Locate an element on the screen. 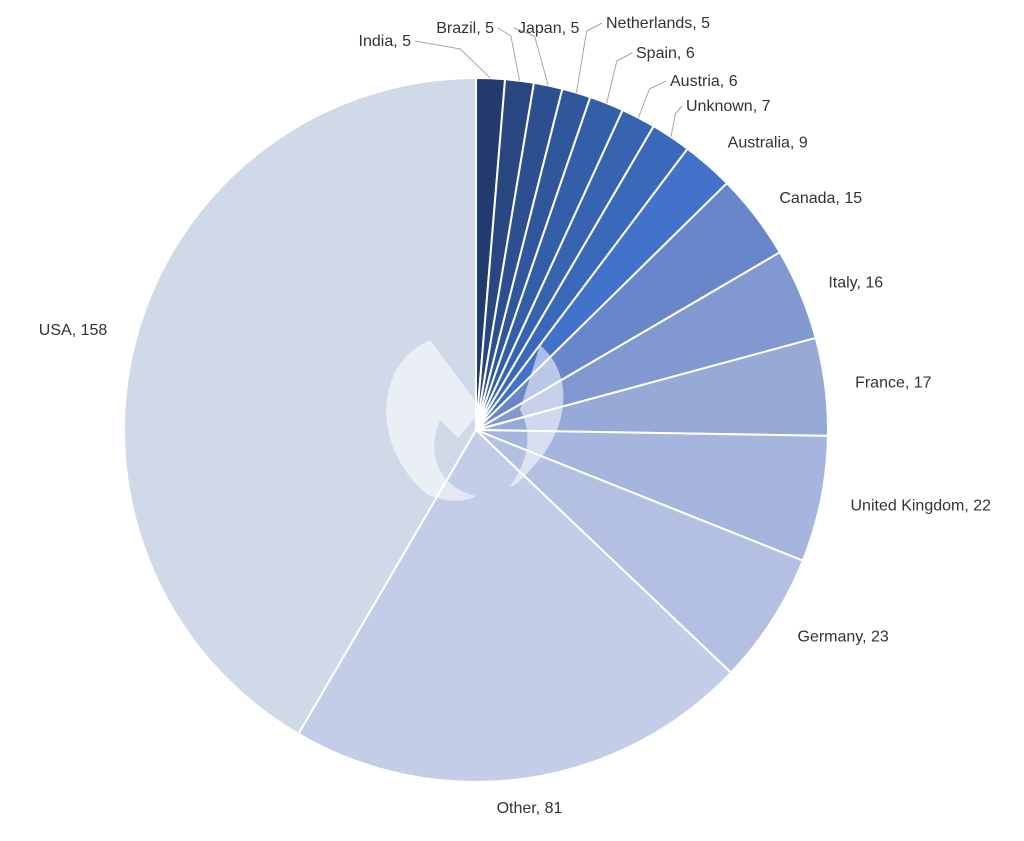  leader-lines is located at coordinates (548, 80).